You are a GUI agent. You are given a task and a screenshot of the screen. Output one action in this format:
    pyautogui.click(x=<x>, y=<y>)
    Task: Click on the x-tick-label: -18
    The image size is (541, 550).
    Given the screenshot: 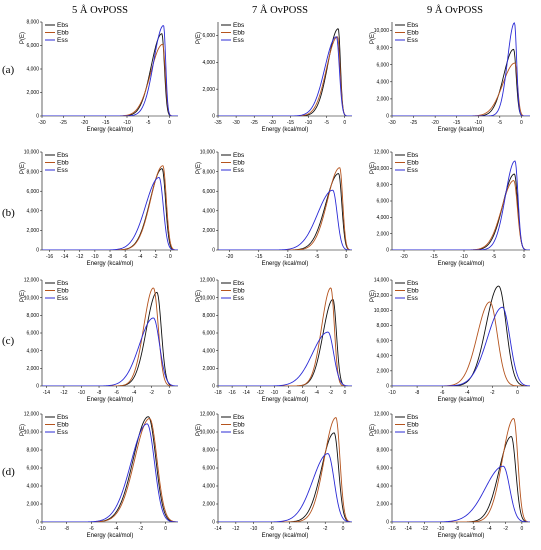 What is the action you would take?
    pyautogui.click(x=217, y=393)
    